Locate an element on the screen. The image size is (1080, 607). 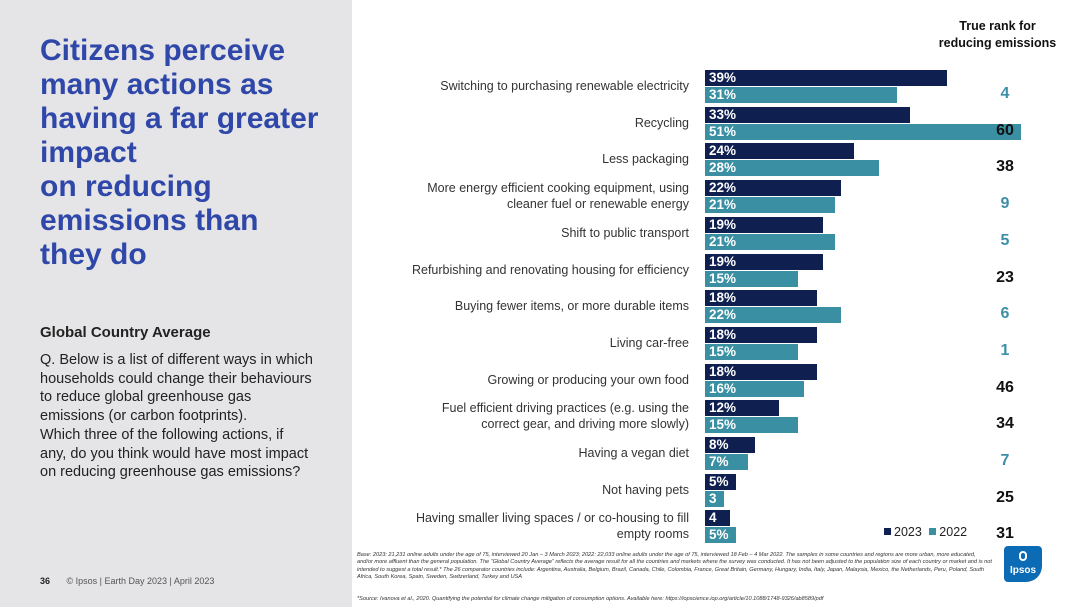
category-label-line: Recycling is located at coordinates (661, 122).